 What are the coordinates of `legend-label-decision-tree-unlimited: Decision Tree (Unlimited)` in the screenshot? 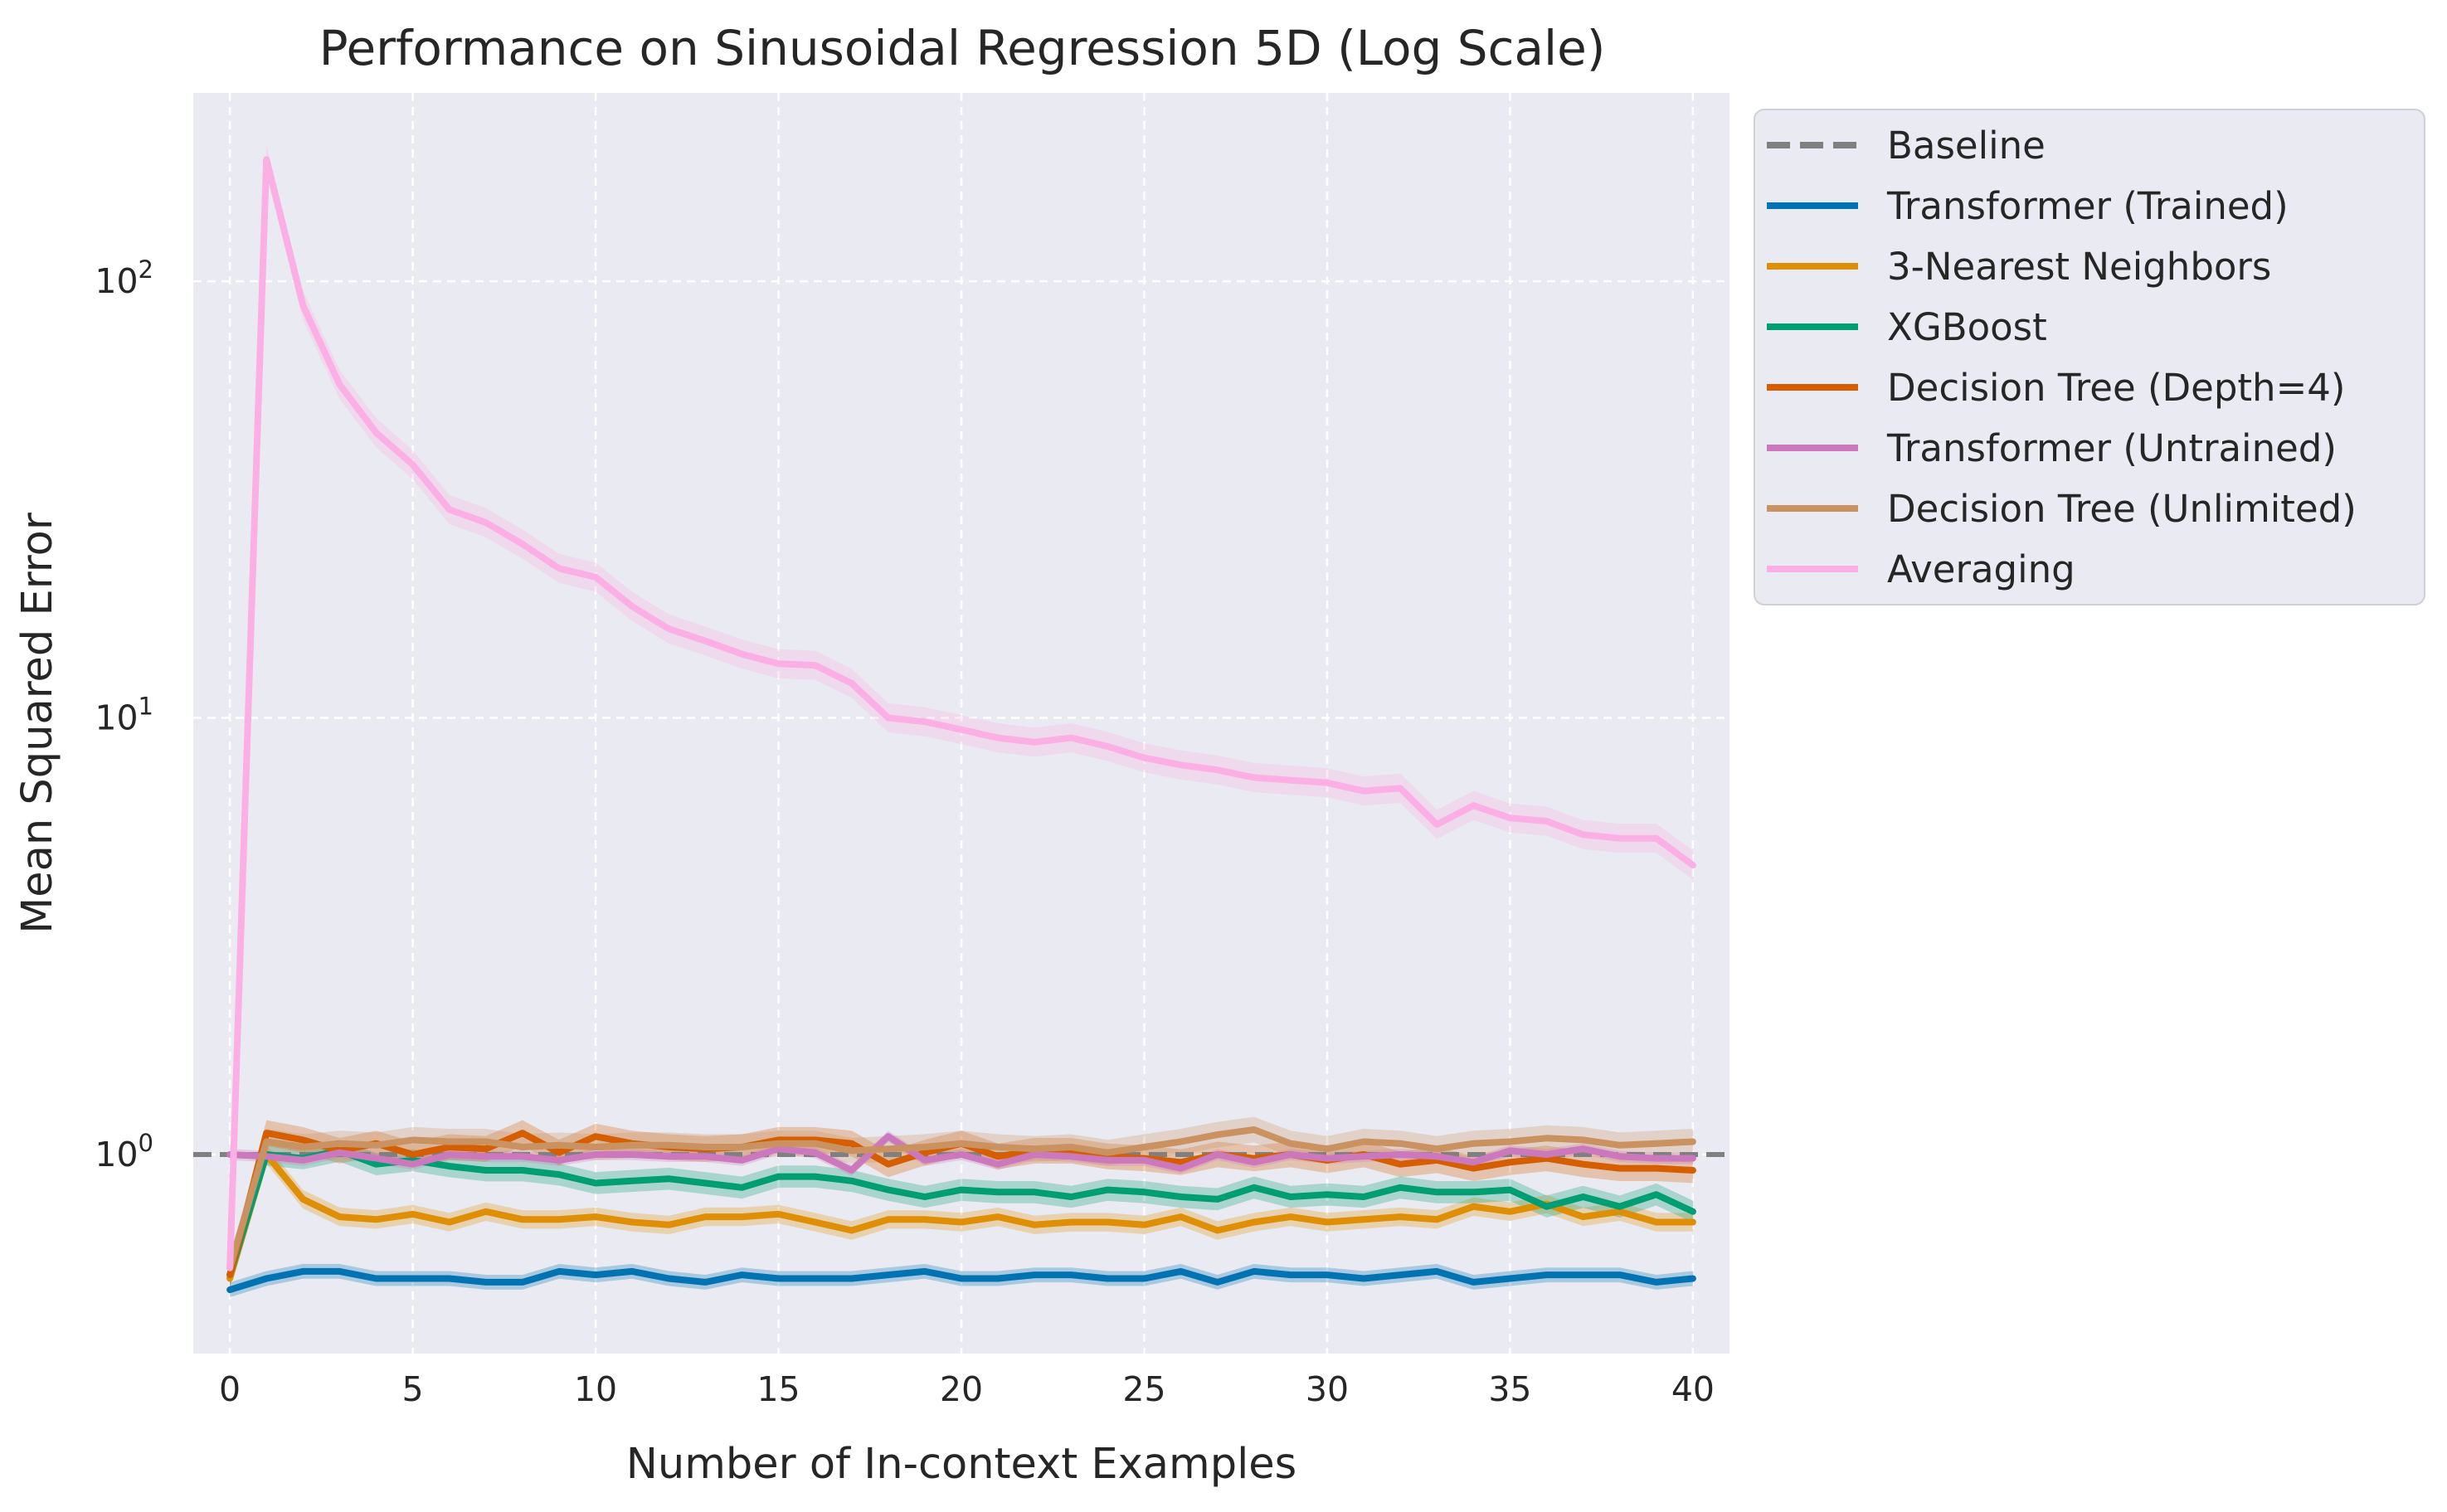 It's located at (2122, 509).